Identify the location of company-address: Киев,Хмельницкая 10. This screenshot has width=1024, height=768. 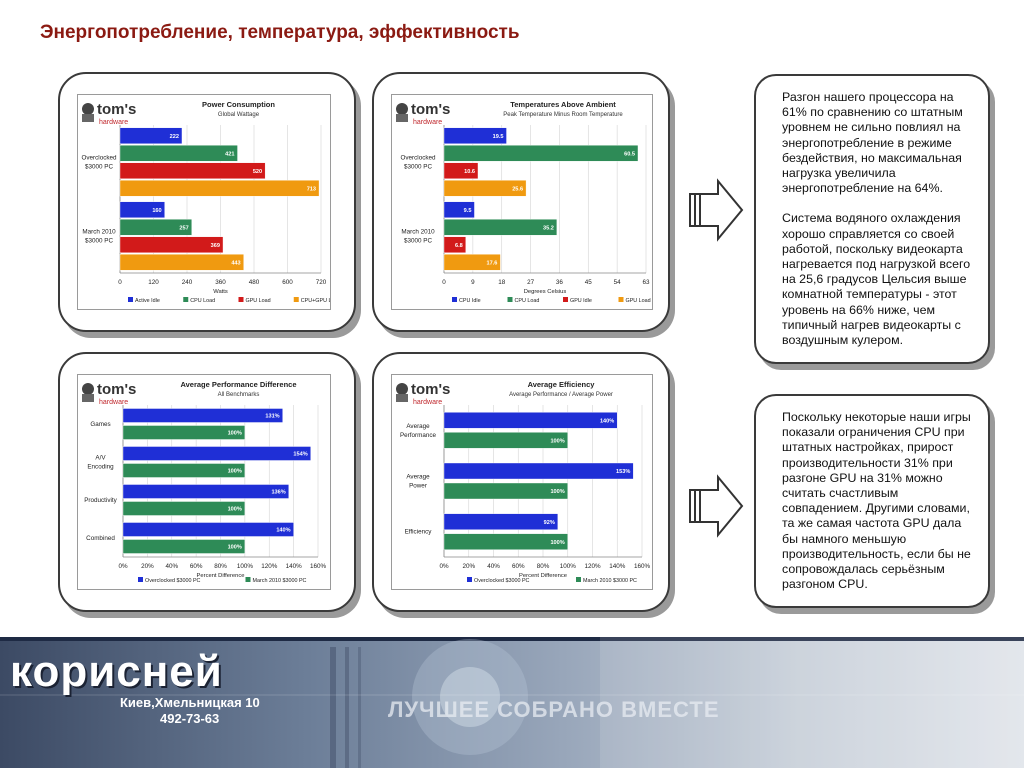
(190, 702).